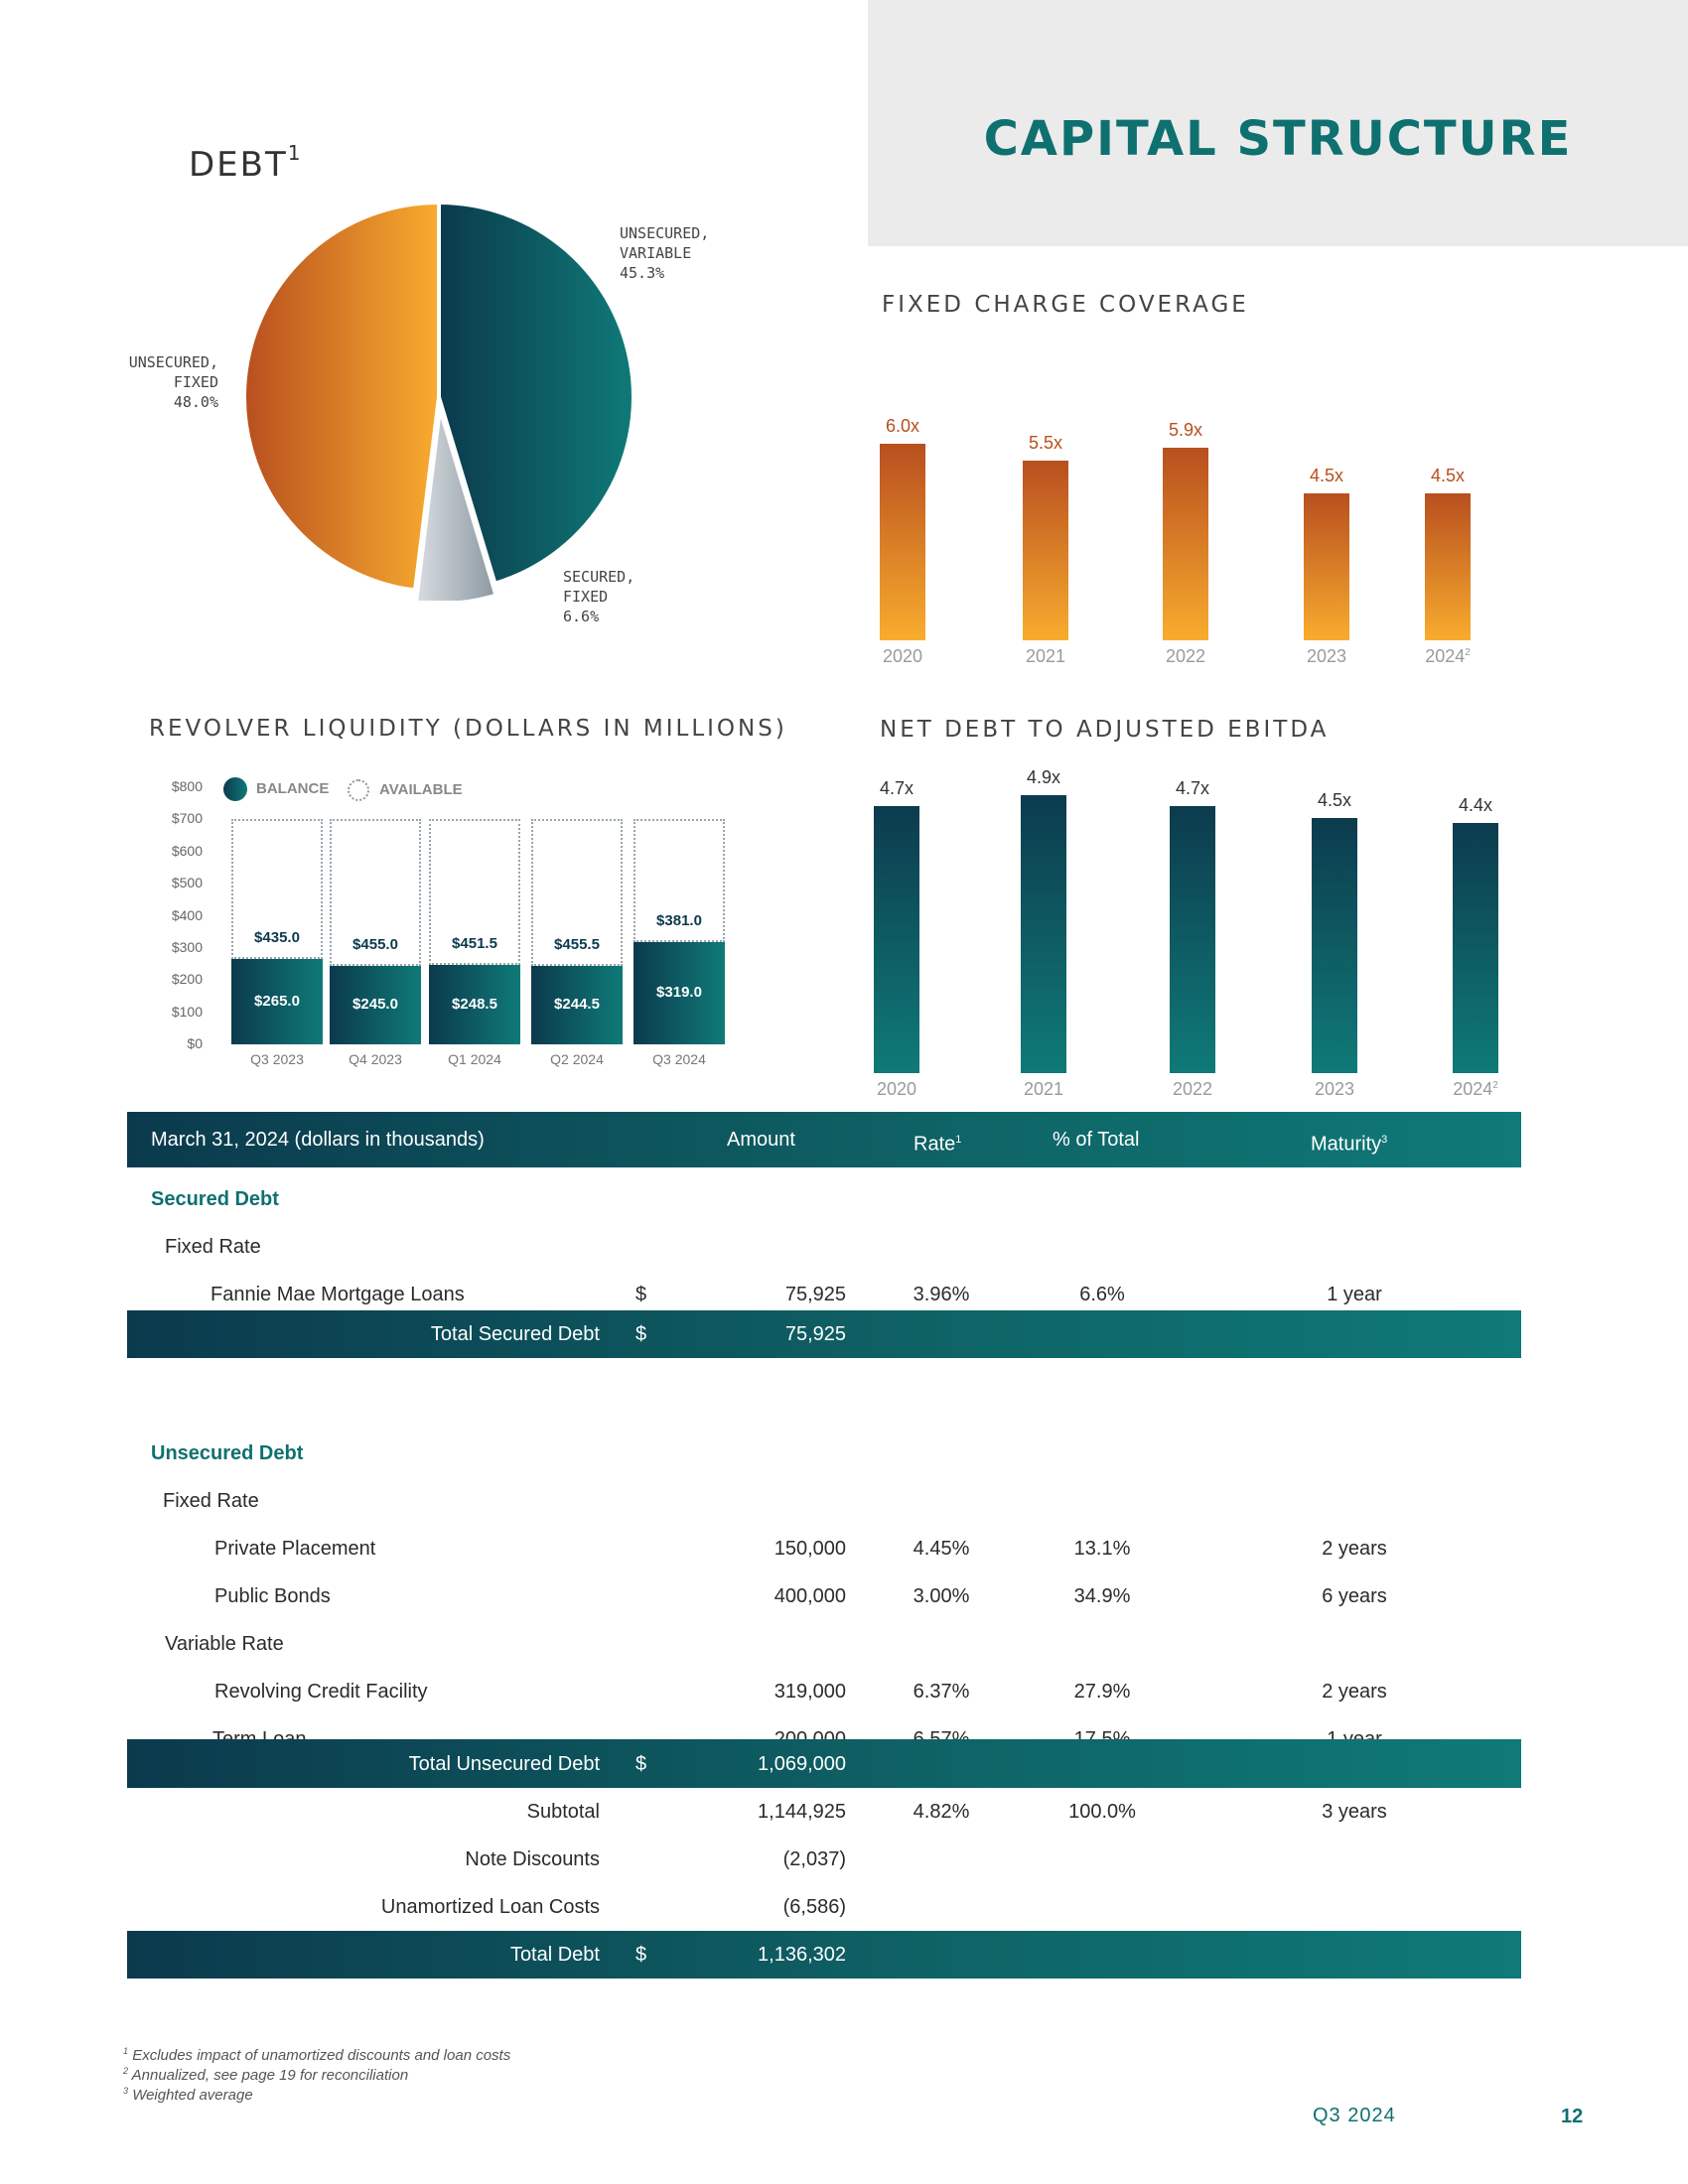  Describe the element at coordinates (581, 616) in the screenshot. I see `pie-label-pct: 6.6%` at that location.